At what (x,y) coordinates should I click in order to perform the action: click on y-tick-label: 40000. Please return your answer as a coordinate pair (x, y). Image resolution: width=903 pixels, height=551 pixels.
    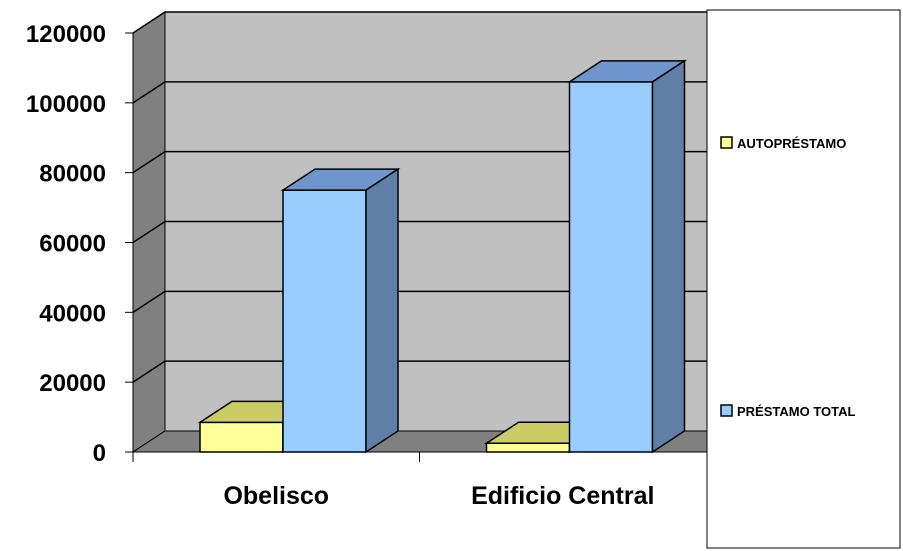
    Looking at the image, I should click on (72, 313).